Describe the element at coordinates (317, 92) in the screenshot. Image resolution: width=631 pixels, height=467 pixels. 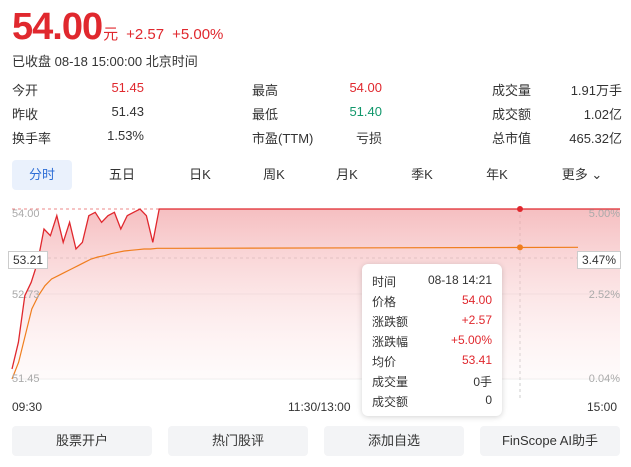
I see `stats-row: 今开 51.45 最高 54.00 成交量 1.91万手` at that location.